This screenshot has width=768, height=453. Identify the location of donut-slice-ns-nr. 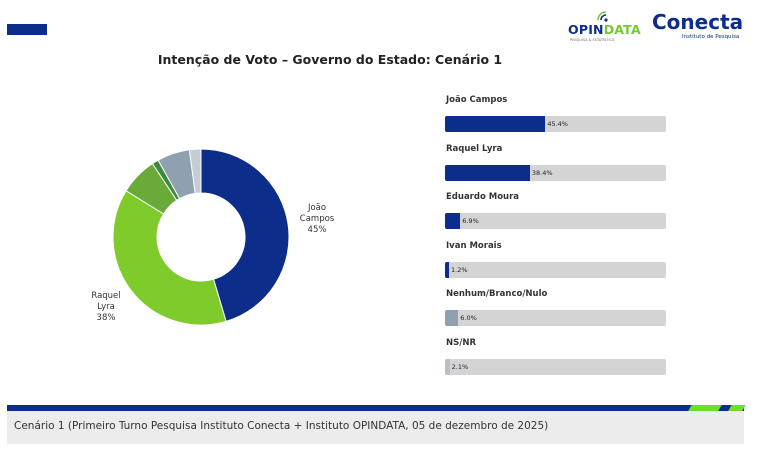
(195, 171).